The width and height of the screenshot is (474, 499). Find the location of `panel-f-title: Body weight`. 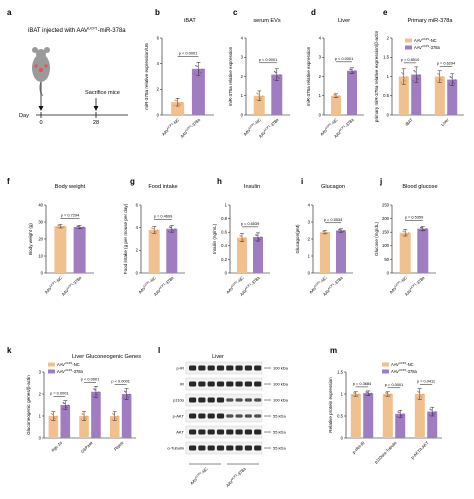

panel-f-title: Body weight is located at coordinates (70, 187).